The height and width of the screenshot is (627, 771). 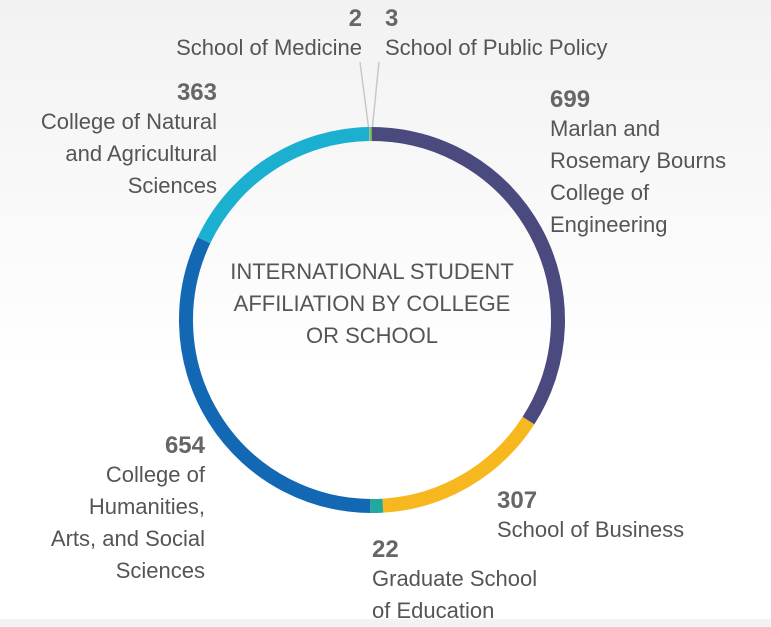 What do you see at coordinates (454, 550) in the screenshot?
I see `value-label: 22` at bounding box center [454, 550].